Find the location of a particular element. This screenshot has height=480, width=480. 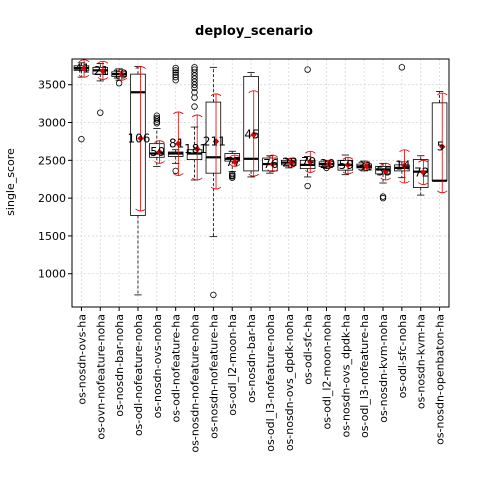

count-label: 72 is located at coordinates (421, 172).